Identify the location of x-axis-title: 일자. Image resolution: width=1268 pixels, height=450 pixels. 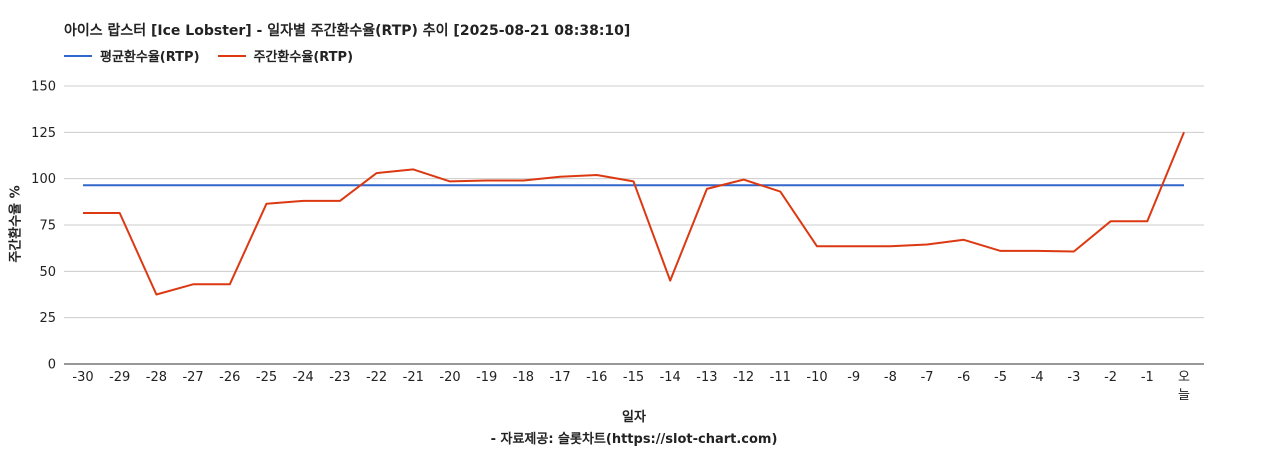
(634, 417).